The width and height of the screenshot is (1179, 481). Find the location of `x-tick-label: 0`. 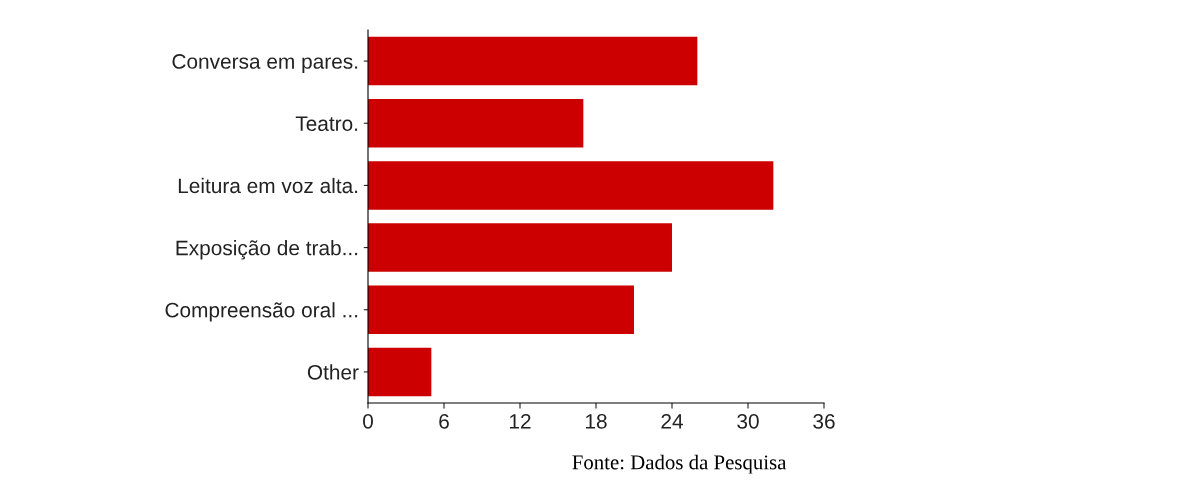

x-tick-label: 0 is located at coordinates (368, 421).